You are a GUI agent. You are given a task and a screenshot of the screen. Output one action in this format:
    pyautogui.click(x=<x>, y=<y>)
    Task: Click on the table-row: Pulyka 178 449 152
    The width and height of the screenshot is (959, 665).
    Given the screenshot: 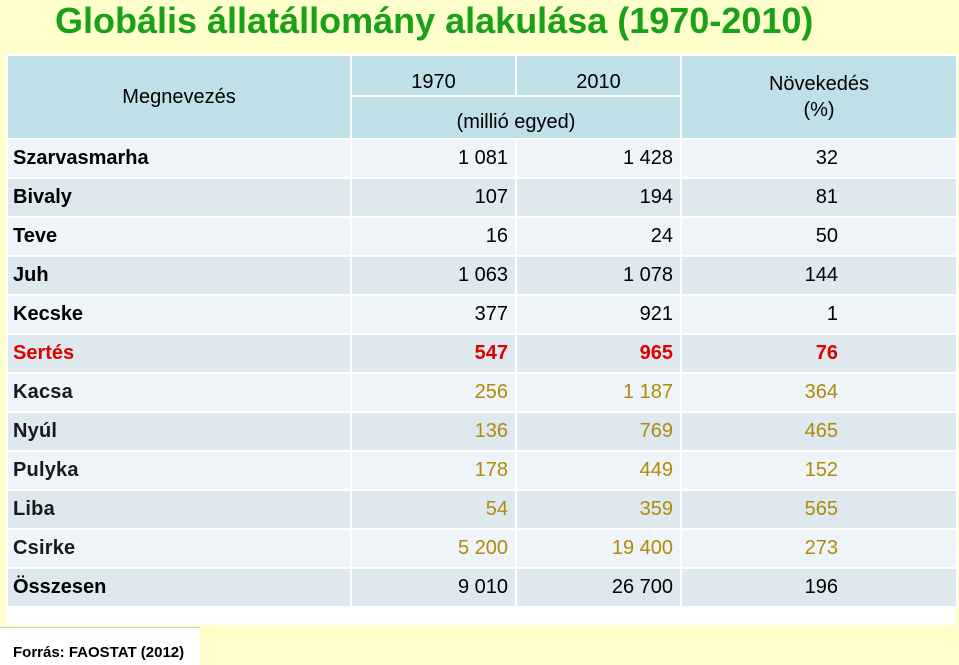 What is the action you would take?
    pyautogui.click(x=482, y=470)
    